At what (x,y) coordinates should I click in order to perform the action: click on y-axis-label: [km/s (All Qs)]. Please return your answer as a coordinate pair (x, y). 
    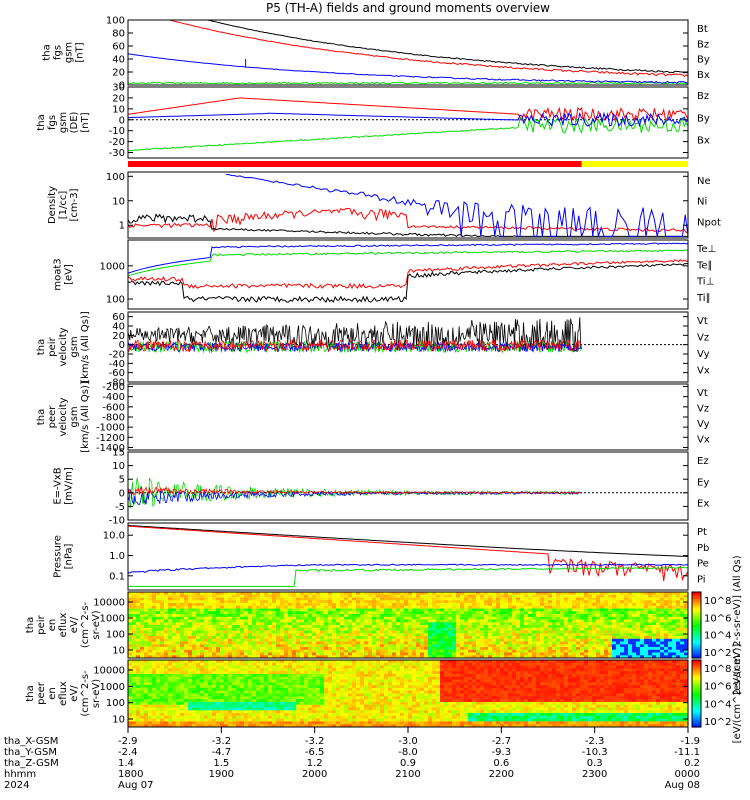
    Looking at the image, I should click on (85, 347).